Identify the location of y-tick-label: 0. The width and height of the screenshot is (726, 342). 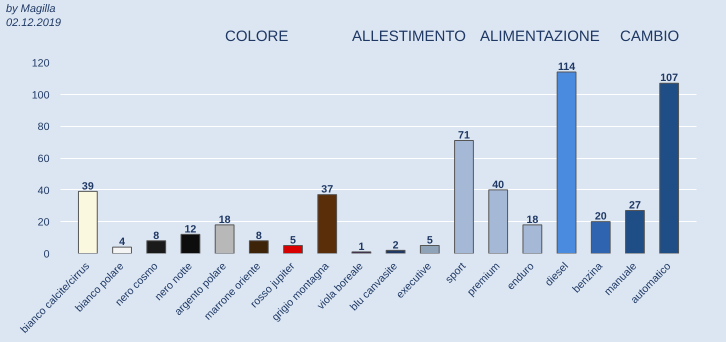
(47, 254).